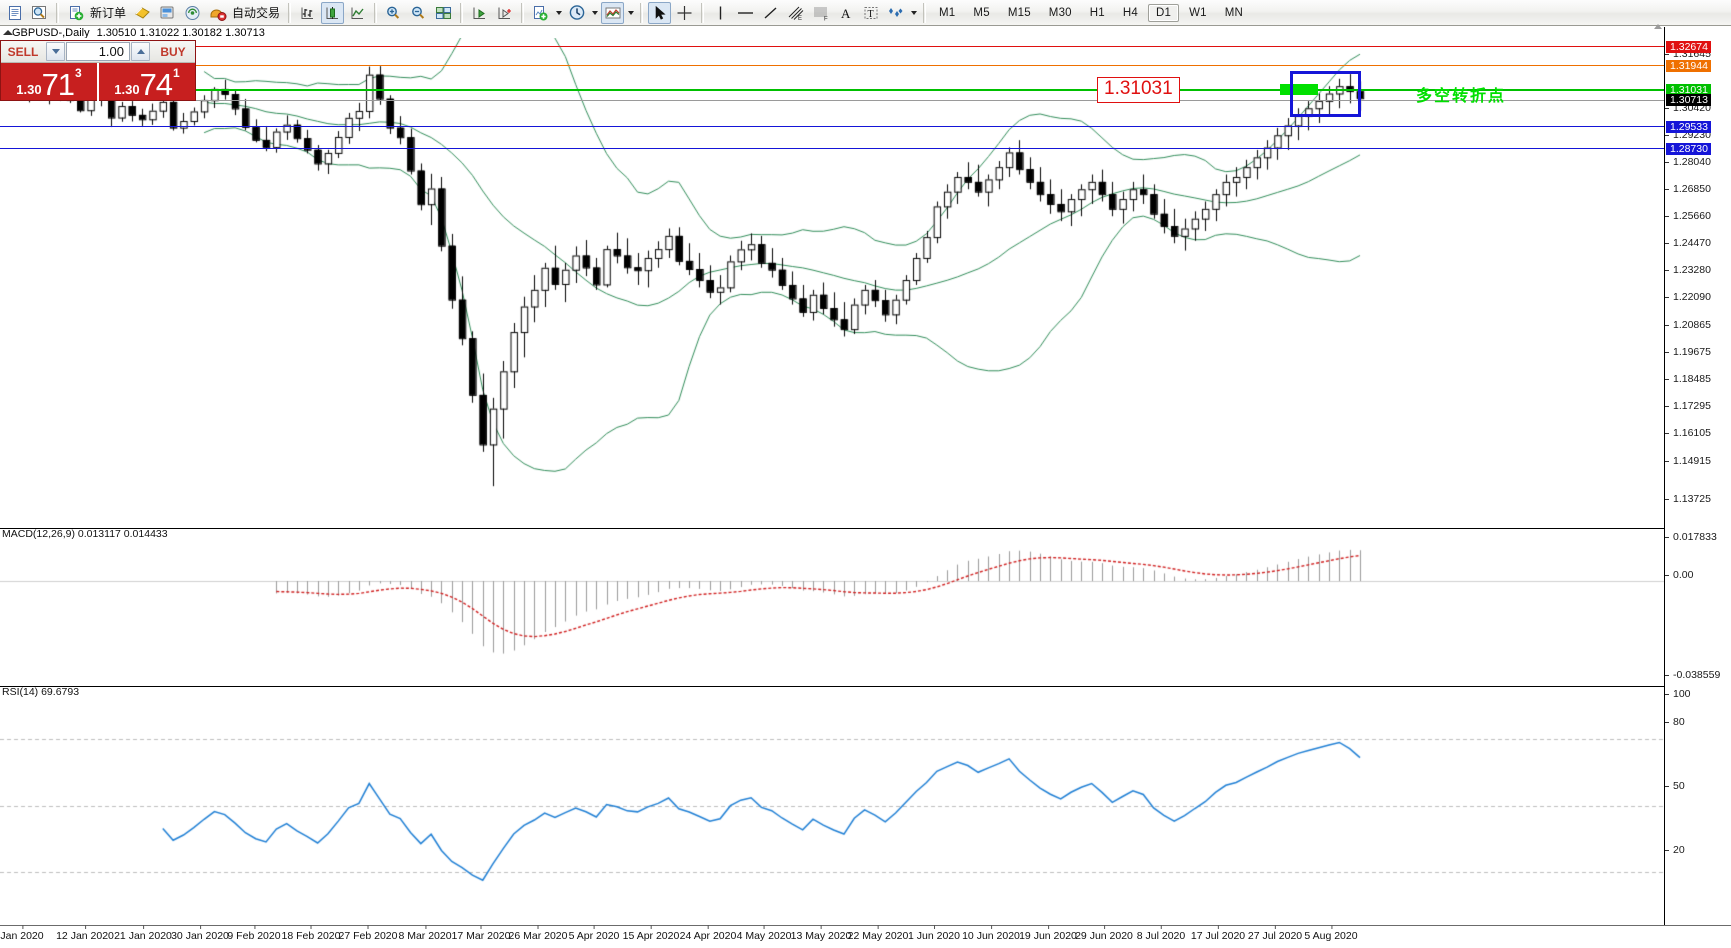 The image size is (1731, 948). I want to click on chart-expand-triangle-icon, so click(8, 32).